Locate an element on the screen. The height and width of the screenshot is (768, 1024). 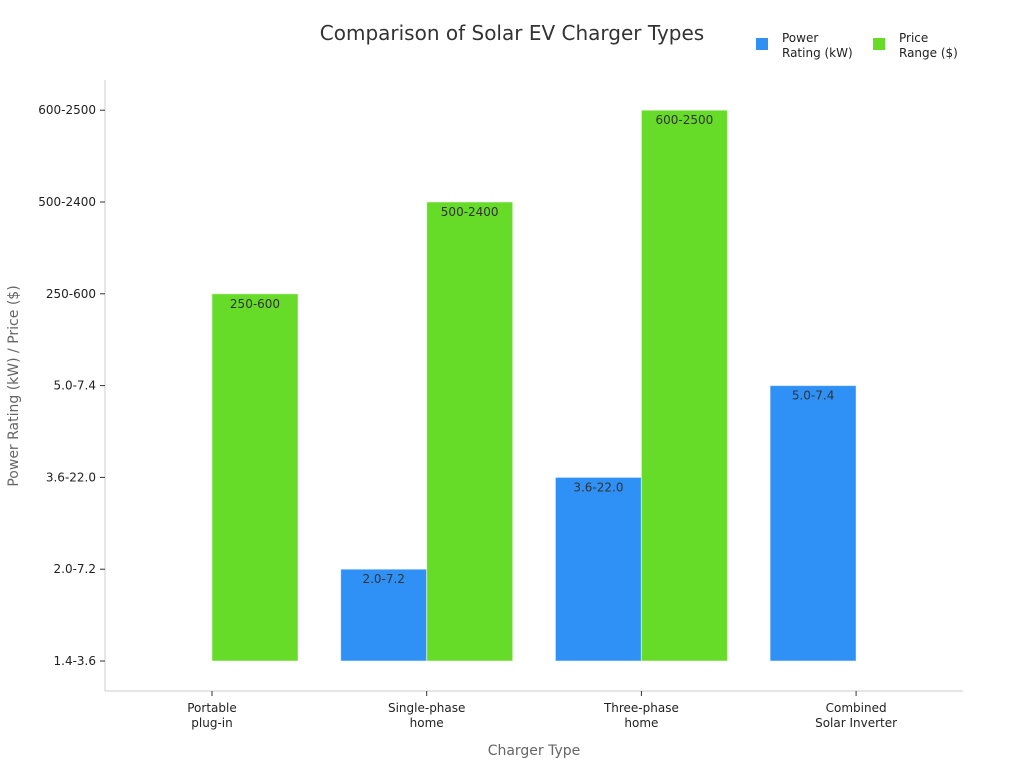
y-axis-label: Power Rating (kW) / Price ($) is located at coordinates (14, 385).